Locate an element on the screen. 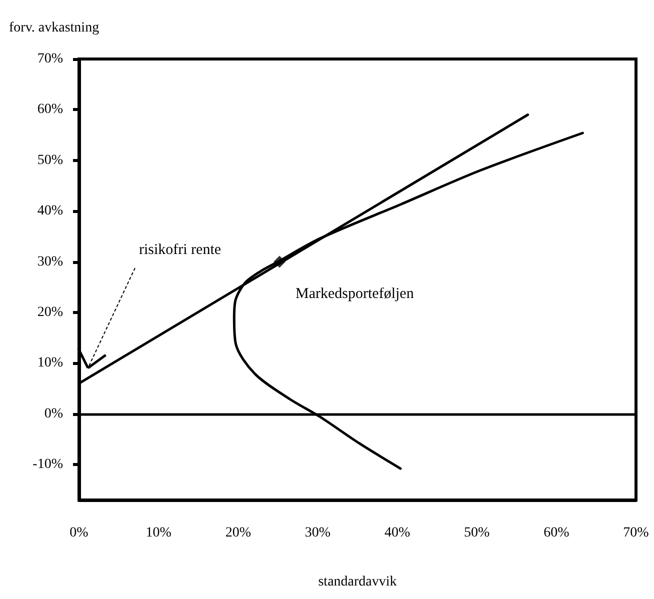  x-axis-title: standardavvik is located at coordinates (357, 582).